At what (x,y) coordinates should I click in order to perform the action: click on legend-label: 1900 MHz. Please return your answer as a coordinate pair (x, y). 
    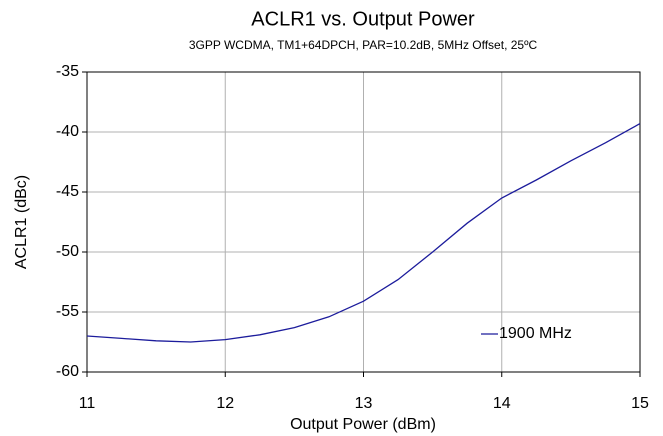
    Looking at the image, I should click on (535, 333).